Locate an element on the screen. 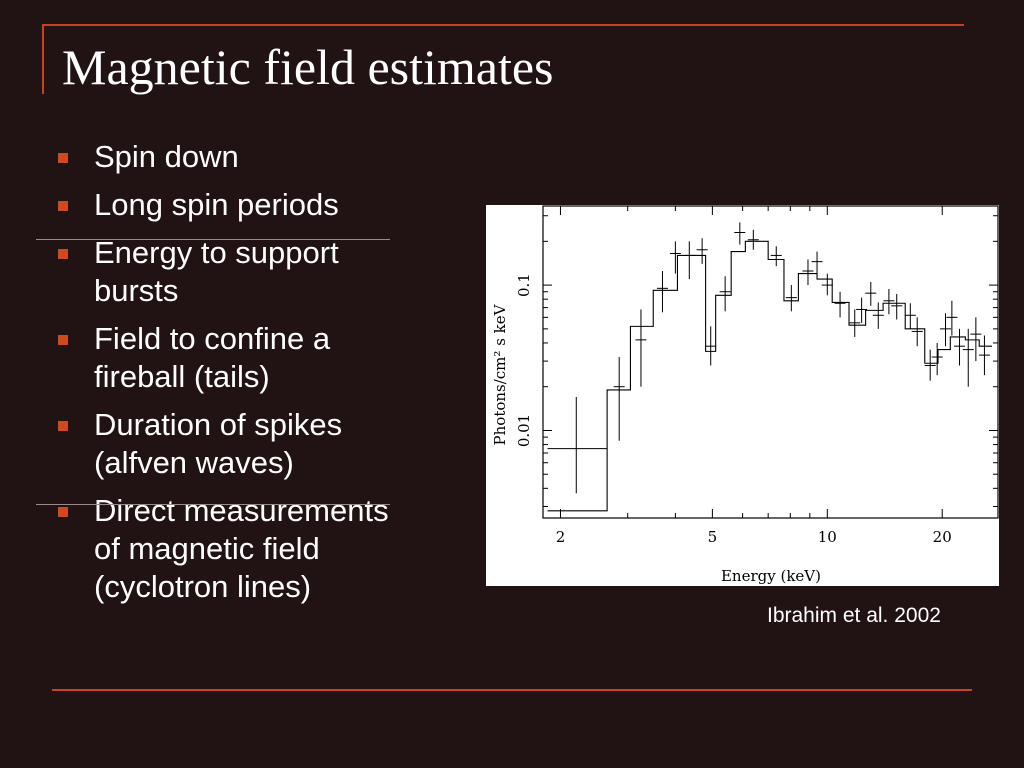 The width and height of the screenshot is (1024, 768). bullet-text: Spin down is located at coordinates (166, 156).